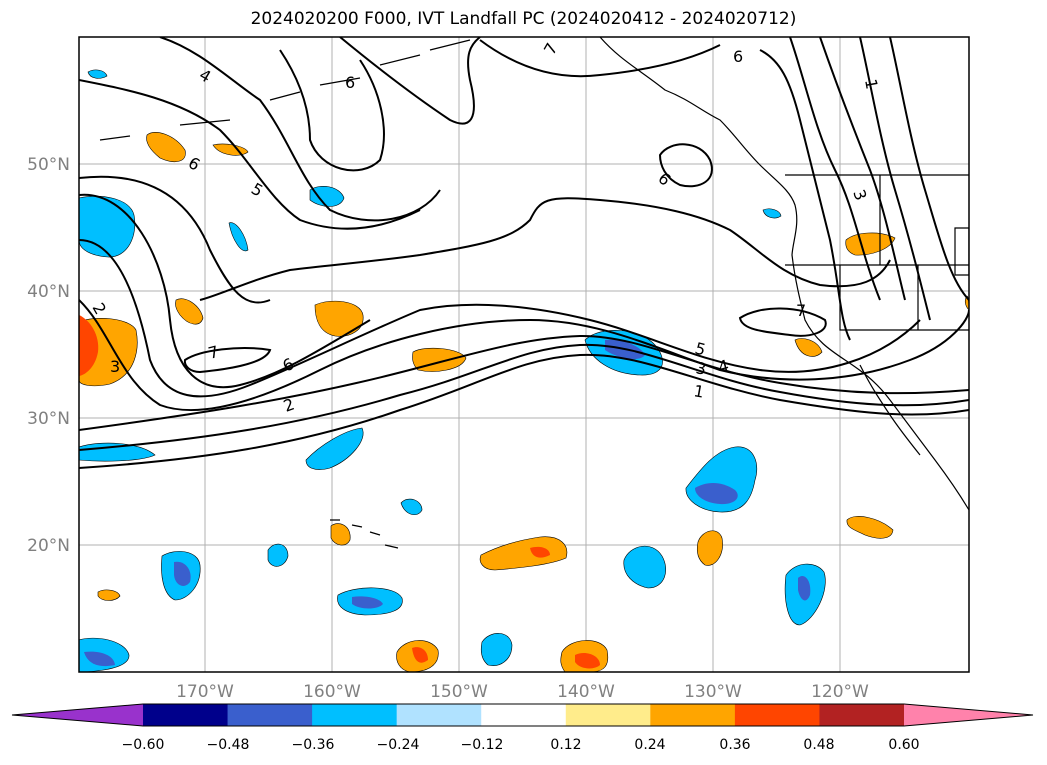 This screenshot has height=765, width=1047. What do you see at coordinates (734, 745) in the screenshot?
I see `colorbar-tick-label: 0.36` at bounding box center [734, 745].